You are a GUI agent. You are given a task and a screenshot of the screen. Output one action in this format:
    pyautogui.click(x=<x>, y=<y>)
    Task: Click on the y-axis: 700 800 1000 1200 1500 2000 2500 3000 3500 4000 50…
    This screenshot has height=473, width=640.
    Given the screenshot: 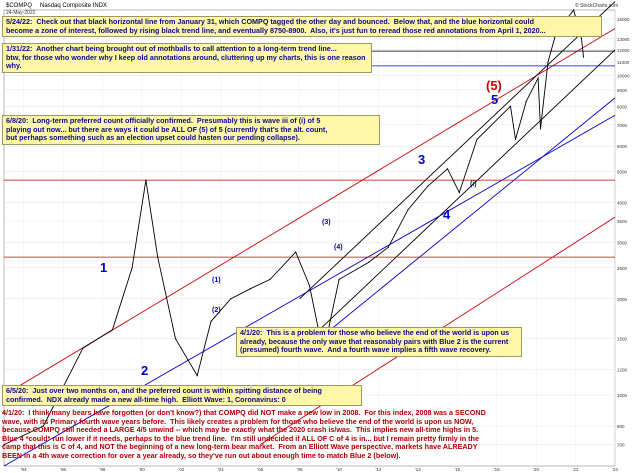 What is the action you would take?
    pyautogui.click(x=623, y=232)
    